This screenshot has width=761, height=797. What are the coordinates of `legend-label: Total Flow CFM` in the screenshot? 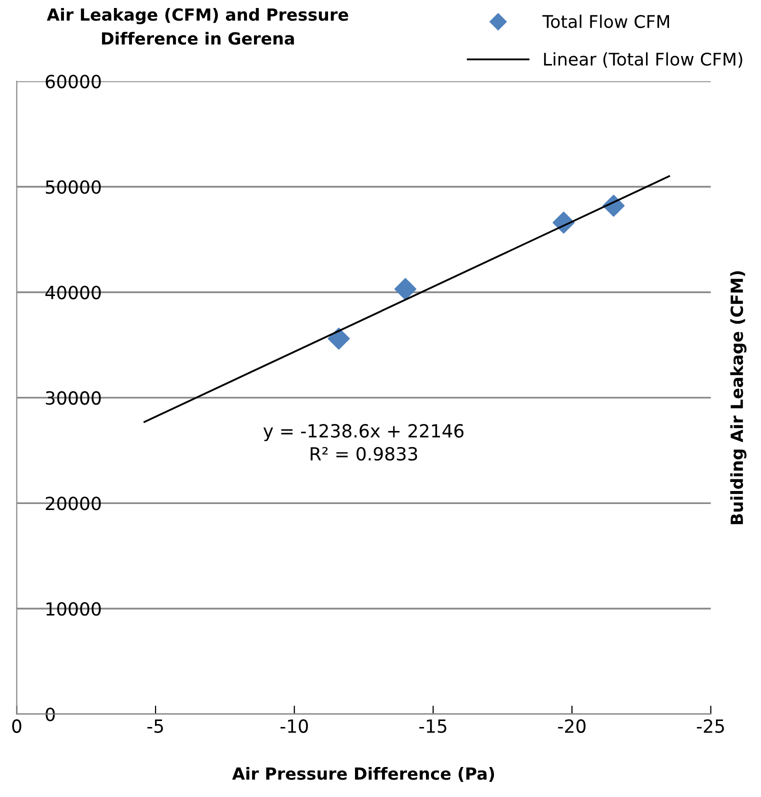 It's located at (606, 21).